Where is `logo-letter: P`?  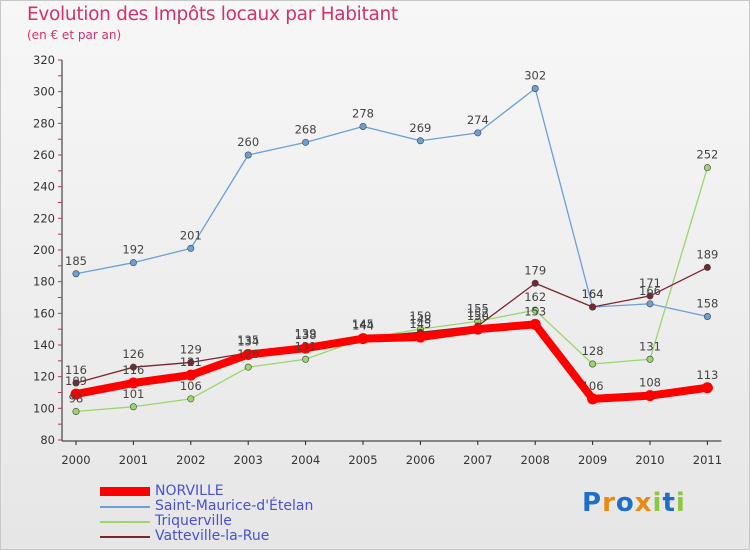 logo-letter: P is located at coordinates (592, 503).